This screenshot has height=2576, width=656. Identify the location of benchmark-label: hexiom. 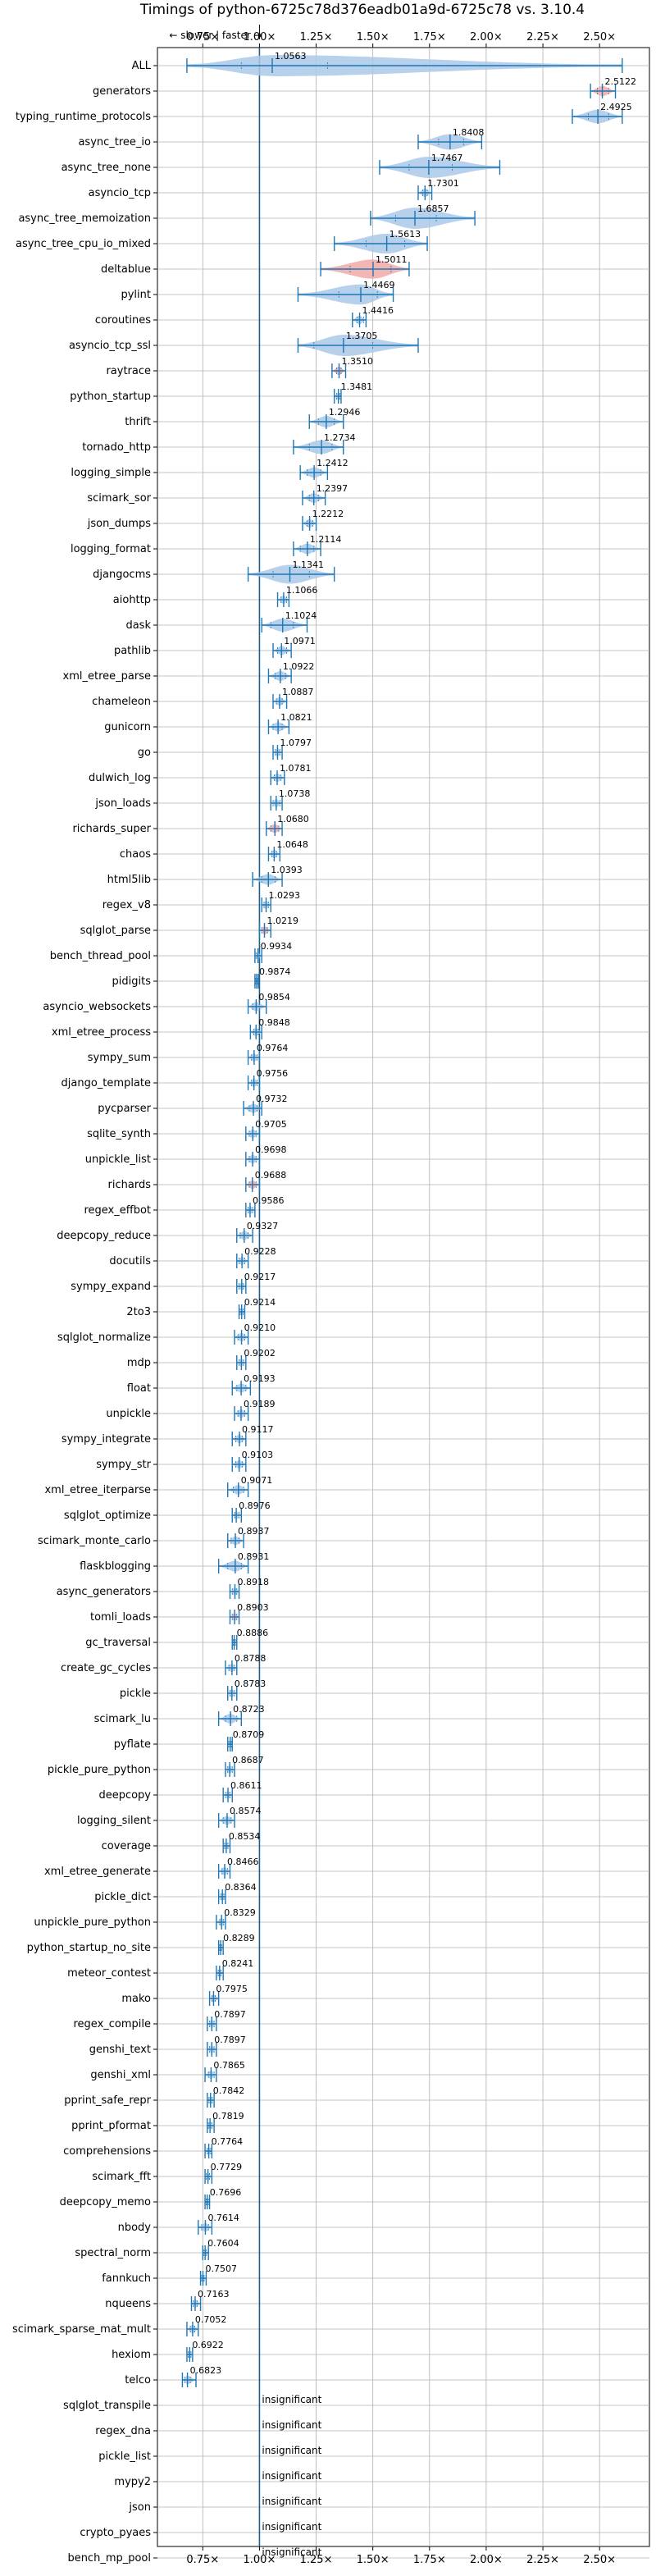
(131, 2355).